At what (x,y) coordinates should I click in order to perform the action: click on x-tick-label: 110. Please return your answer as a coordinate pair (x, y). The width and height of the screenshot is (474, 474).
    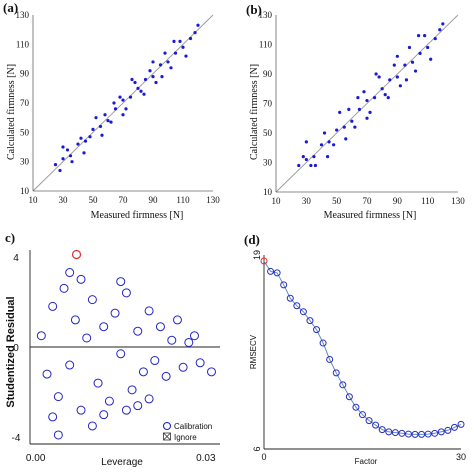
    Looking at the image, I should click on (428, 201).